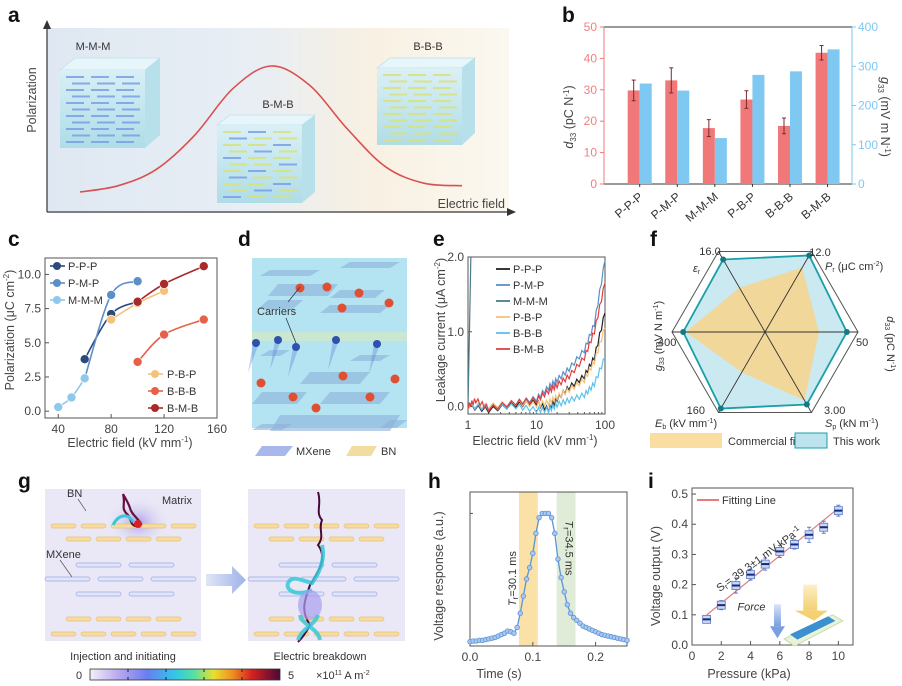  Describe the element at coordinates (721, 656) in the screenshot. I see `x-tick-label: 2` at that location.